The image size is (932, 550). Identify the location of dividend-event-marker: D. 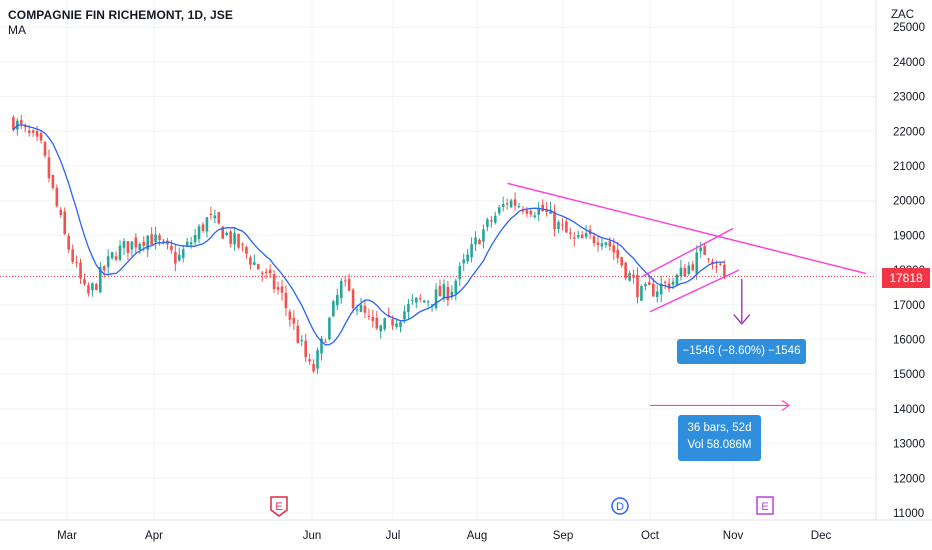
(620, 506).